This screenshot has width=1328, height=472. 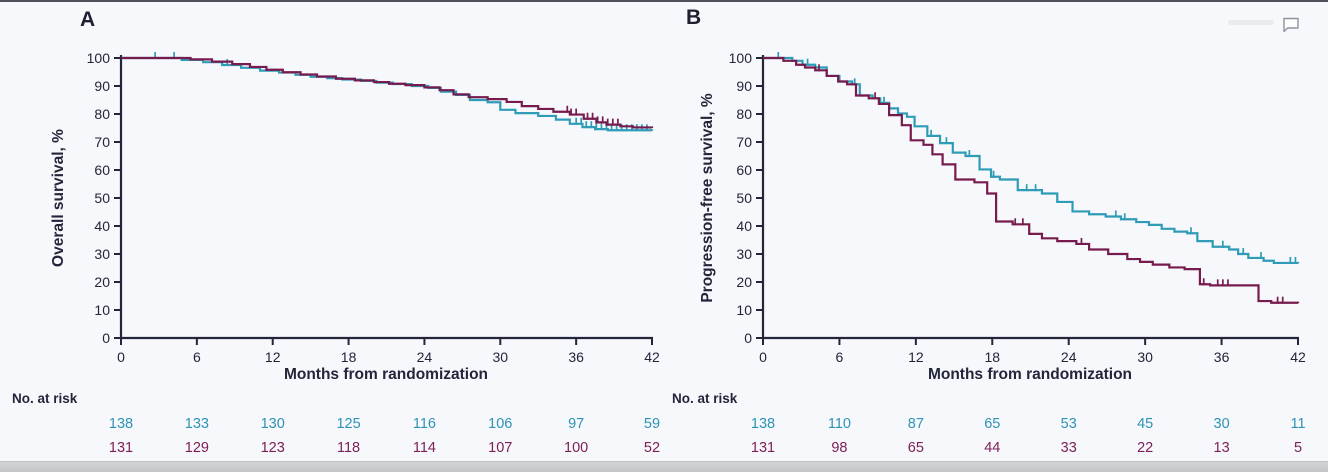 What do you see at coordinates (273, 448) in the screenshot?
I see `arm-maroon-at-risk-count: 123` at bounding box center [273, 448].